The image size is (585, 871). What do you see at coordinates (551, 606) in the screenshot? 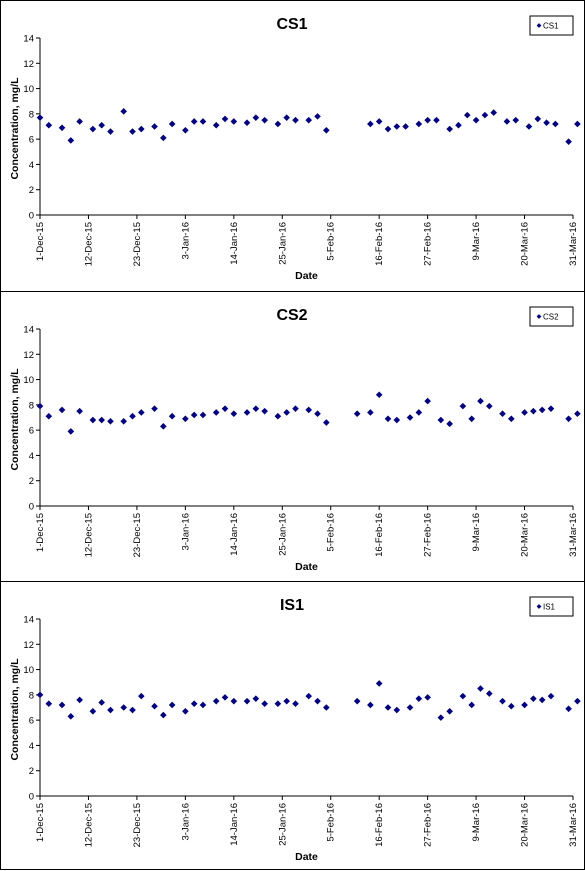
I see `legend-box` at bounding box center [551, 606].